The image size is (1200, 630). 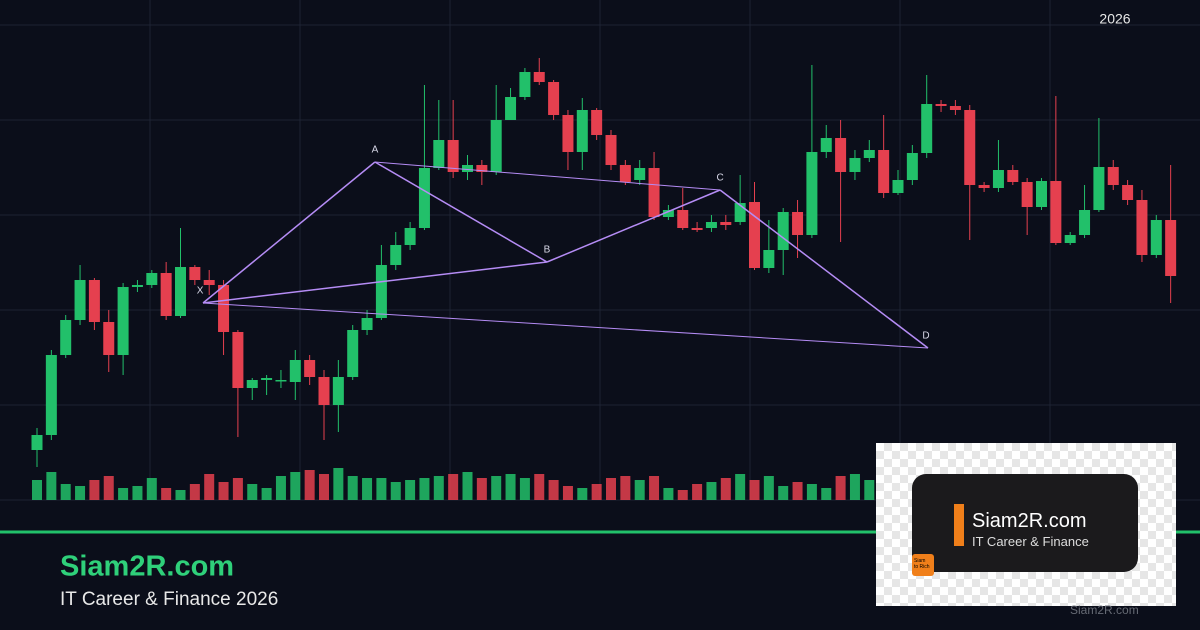 I want to click on logo-icon: Siam to Rich, so click(x=923, y=565).